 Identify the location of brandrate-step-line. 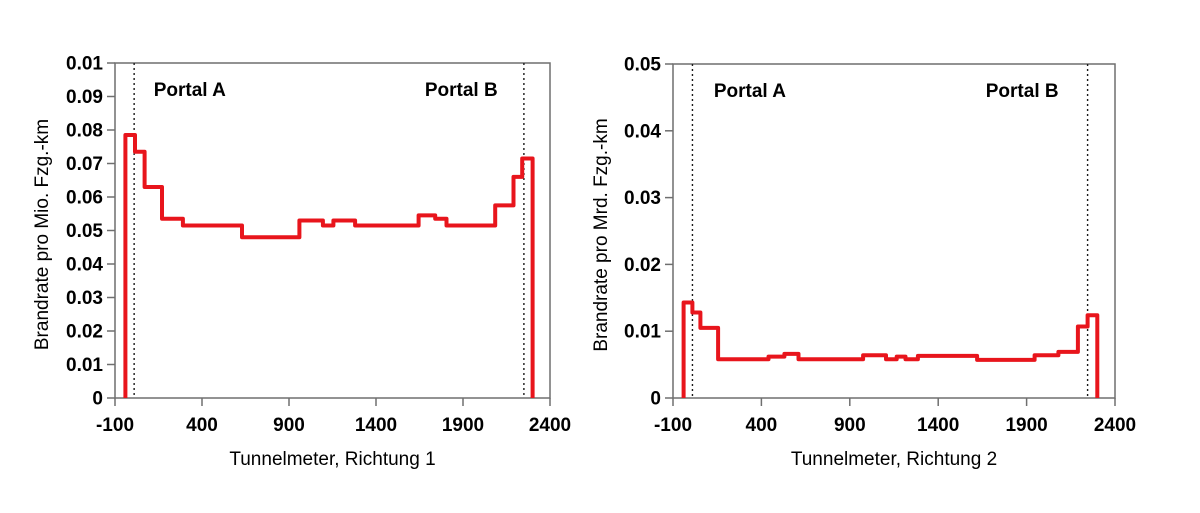
(890, 349).